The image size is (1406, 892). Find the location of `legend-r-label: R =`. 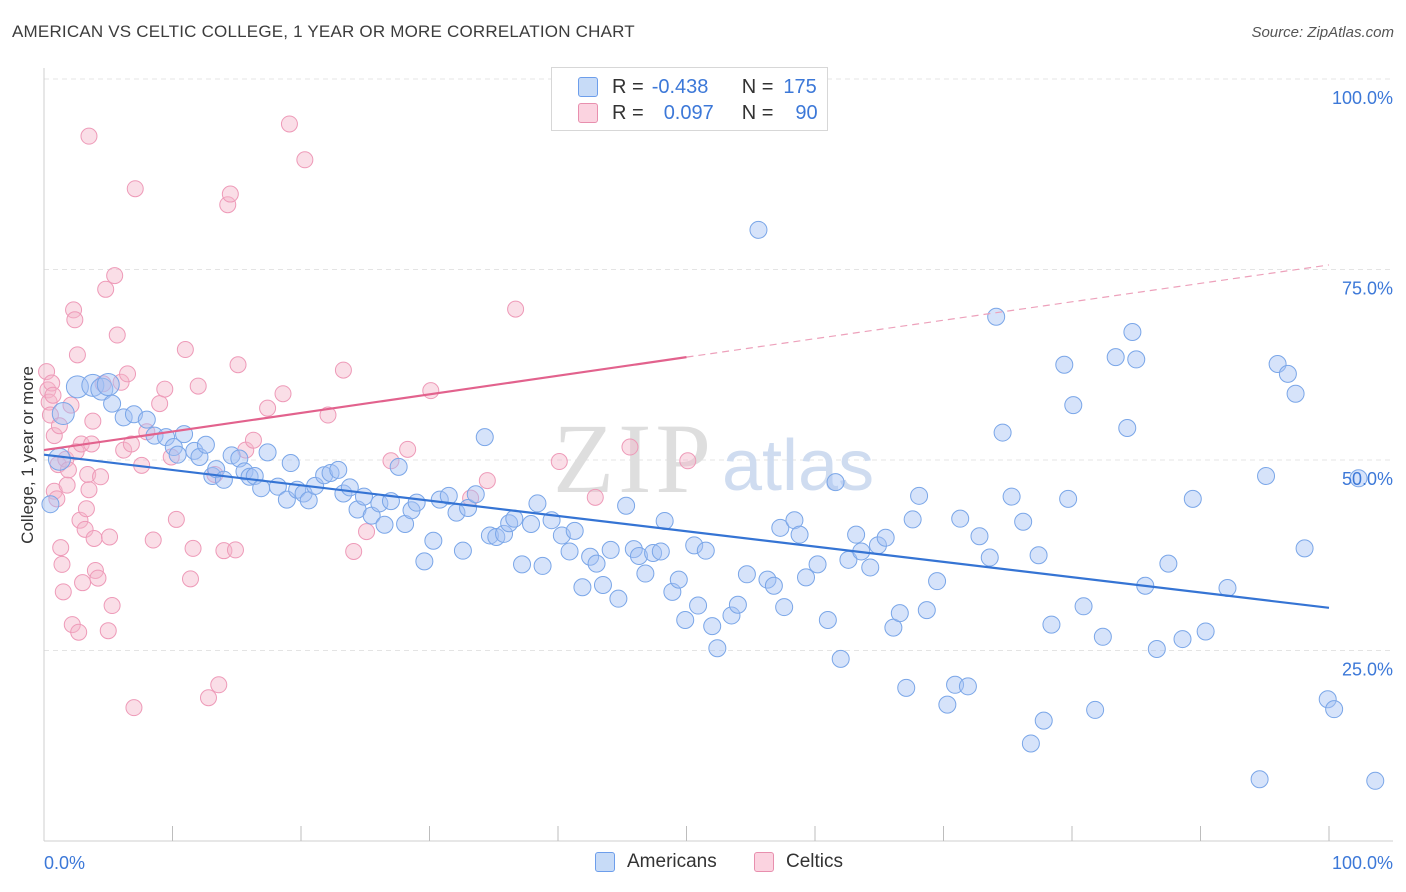

legend-r-label: R = is located at coordinates (628, 112).